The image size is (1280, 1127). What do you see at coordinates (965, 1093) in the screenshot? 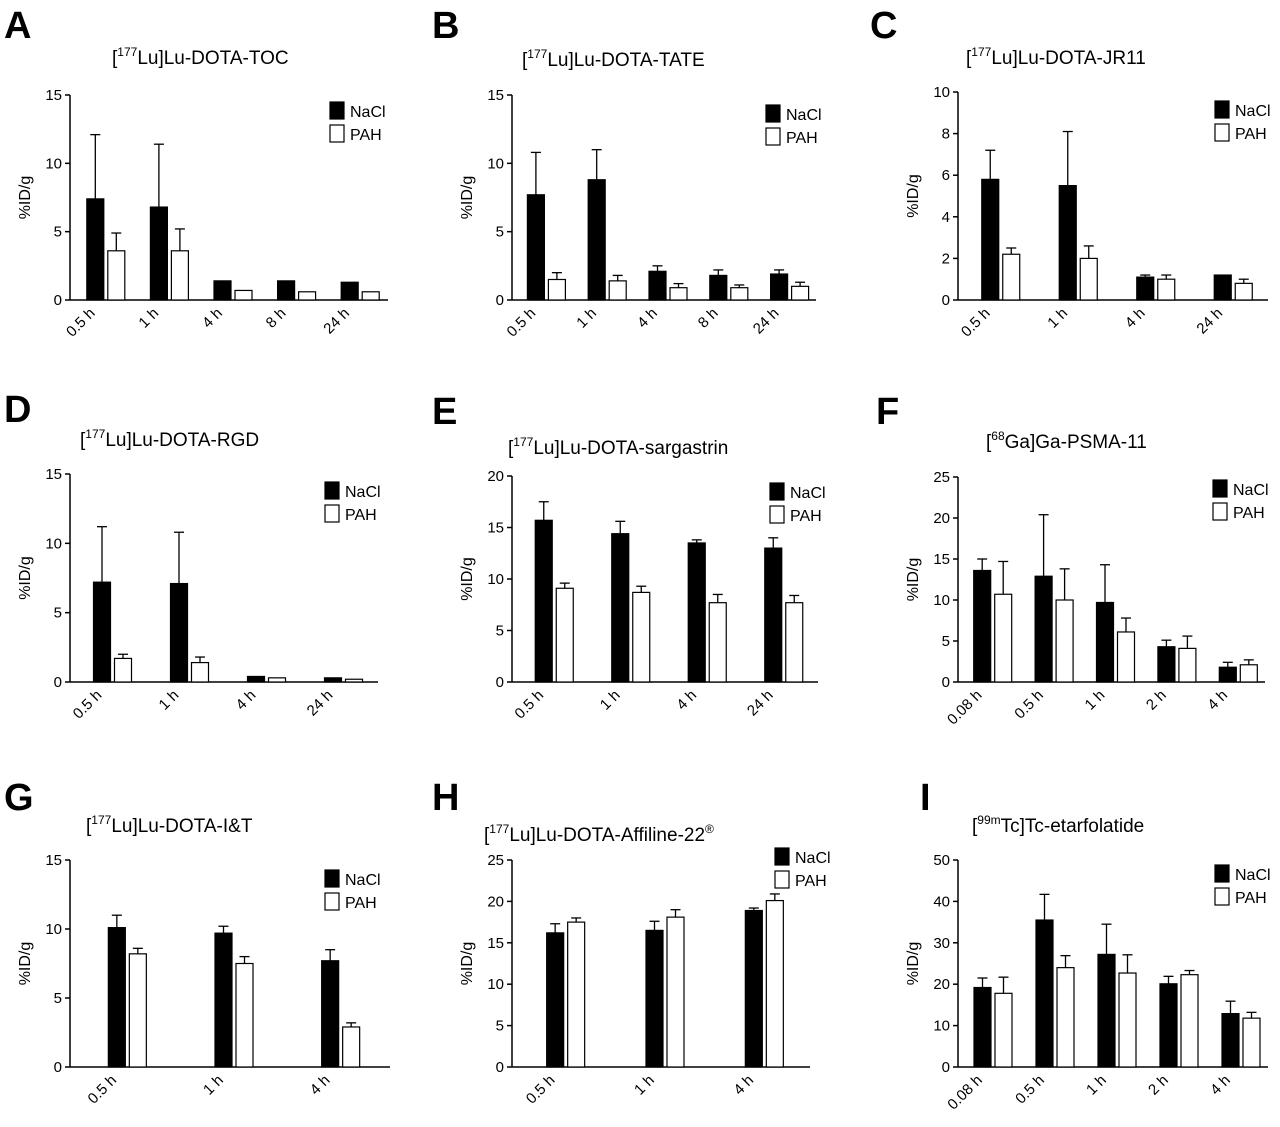
I see `x-tick-label: 0.08 h` at bounding box center [965, 1093].